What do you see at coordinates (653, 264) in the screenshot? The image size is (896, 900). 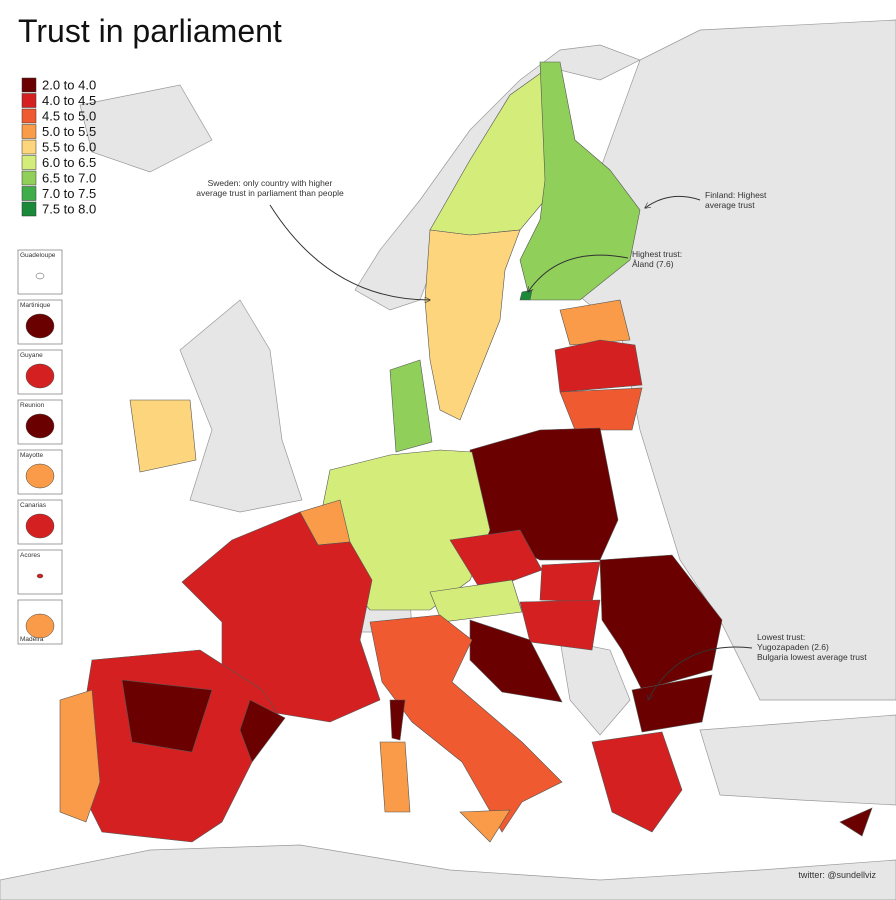 I see `annotation-line: Åland (7.6)` at bounding box center [653, 264].